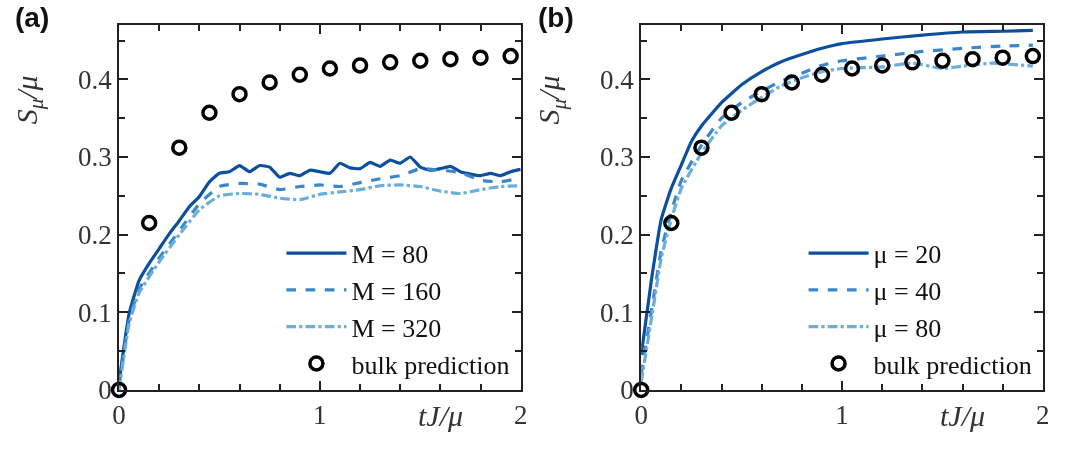  Describe the element at coordinates (396, 328) in the screenshot. I see `legend-label: M = 320` at that location.